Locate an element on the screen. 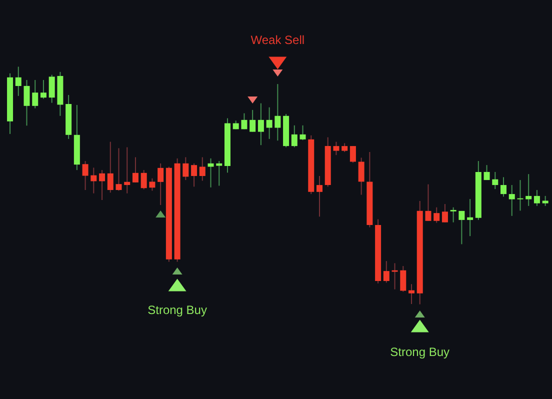 The image size is (552, 399). annotation: Strong Buy is located at coordinates (177, 310).